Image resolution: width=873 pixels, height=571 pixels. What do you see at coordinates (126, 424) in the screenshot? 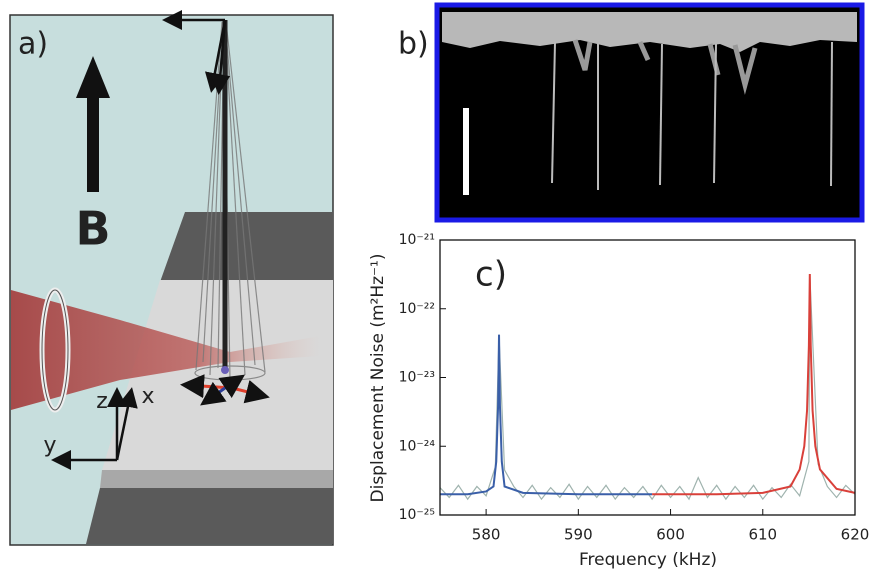
I see `axis-arrow` at bounding box center [126, 424].